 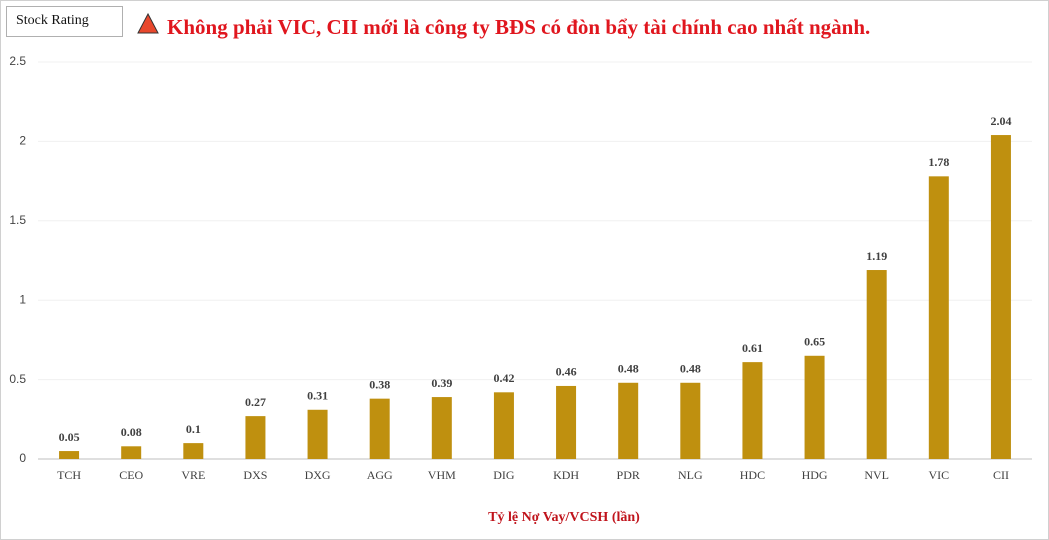 I want to click on badge-box, so click(x=64, y=21).